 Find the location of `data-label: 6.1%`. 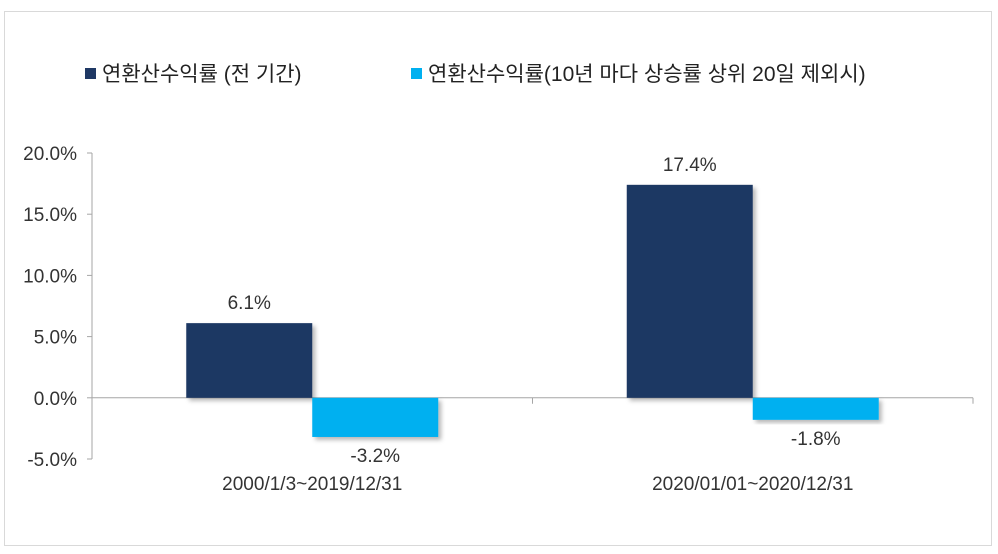

data-label: 6.1% is located at coordinates (249, 303).